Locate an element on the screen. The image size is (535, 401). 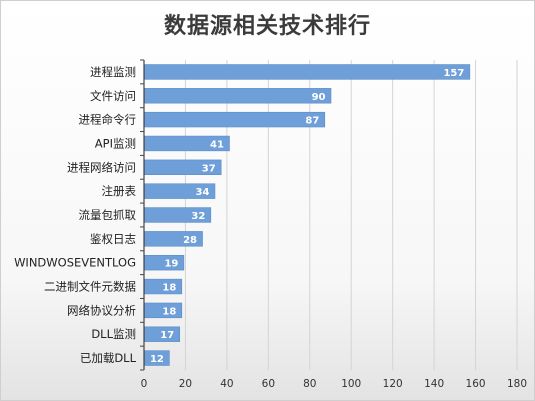
x-tick-label: 140 is located at coordinates (434, 384).